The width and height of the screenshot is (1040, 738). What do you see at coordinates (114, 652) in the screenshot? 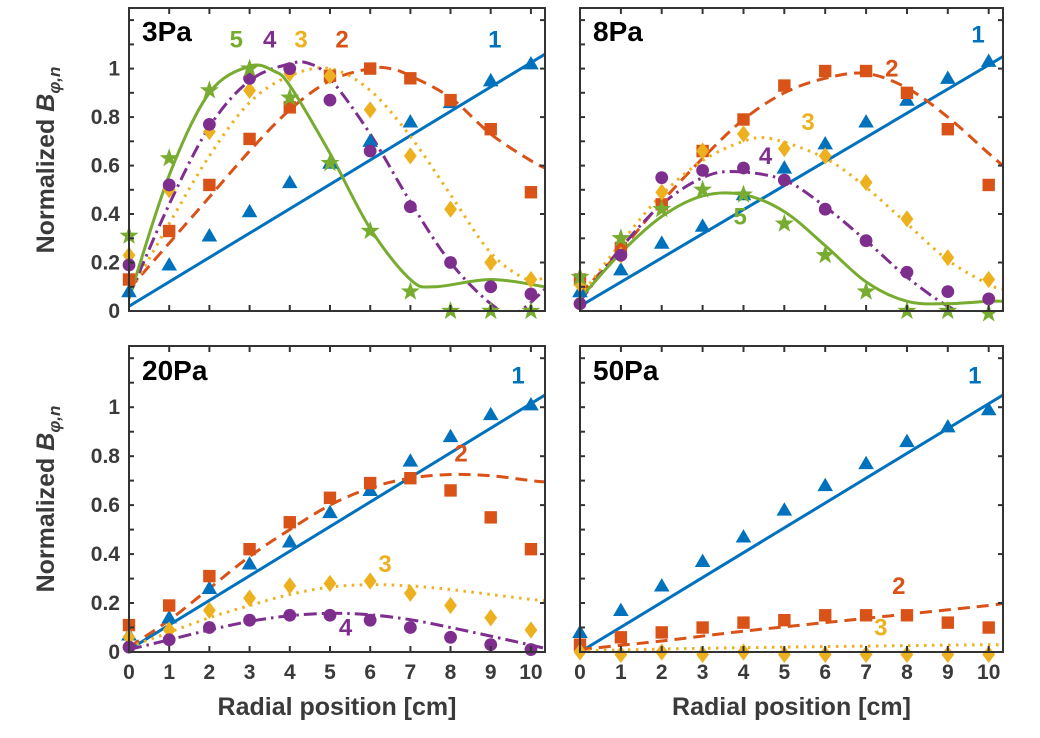
I see `y-tick-label: 0` at bounding box center [114, 652].